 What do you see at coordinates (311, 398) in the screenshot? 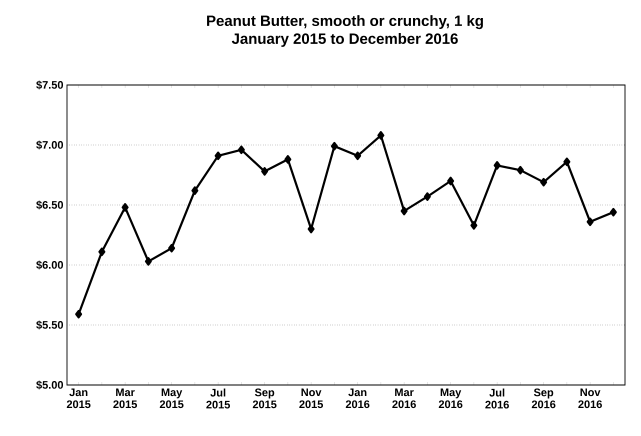
I see `x-tick-label: Nov 2015` at bounding box center [311, 398].